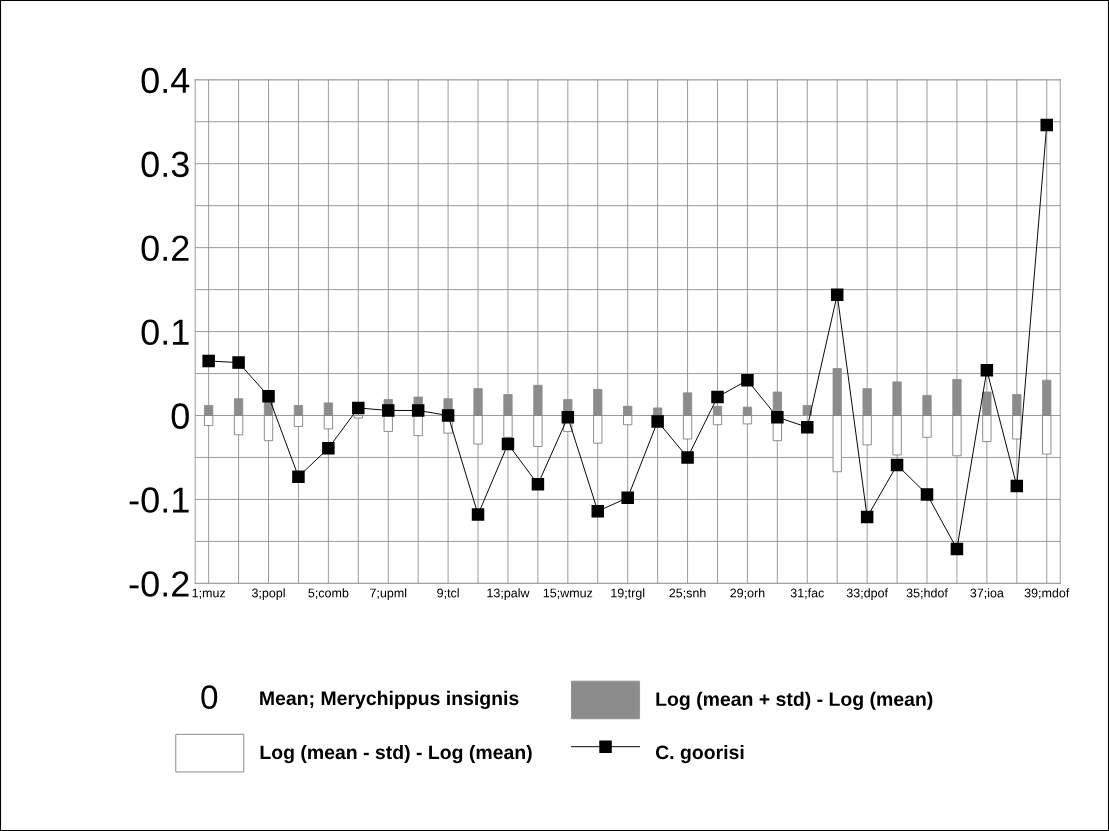  Describe the element at coordinates (807, 593) in the screenshot. I see `x-tick-label: 31;fac` at that location.